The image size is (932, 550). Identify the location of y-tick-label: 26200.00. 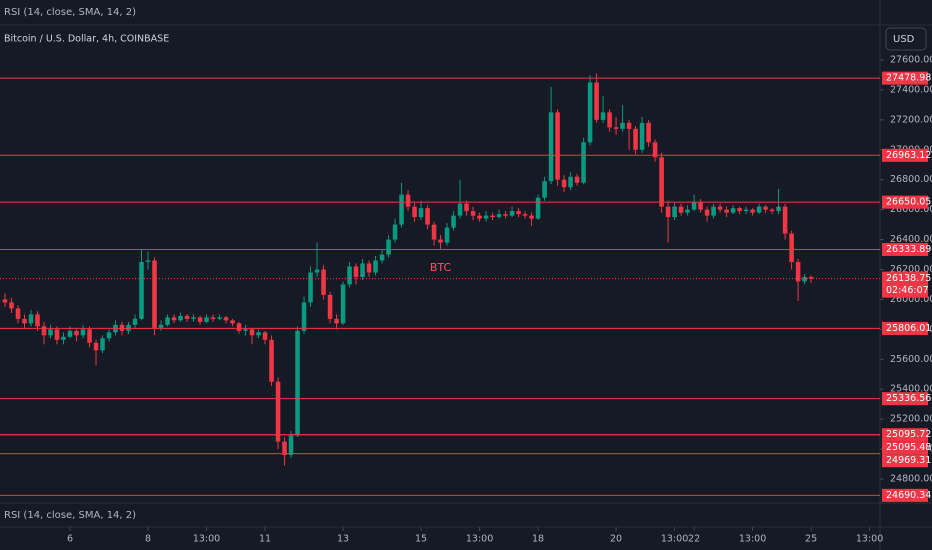
(911, 269).